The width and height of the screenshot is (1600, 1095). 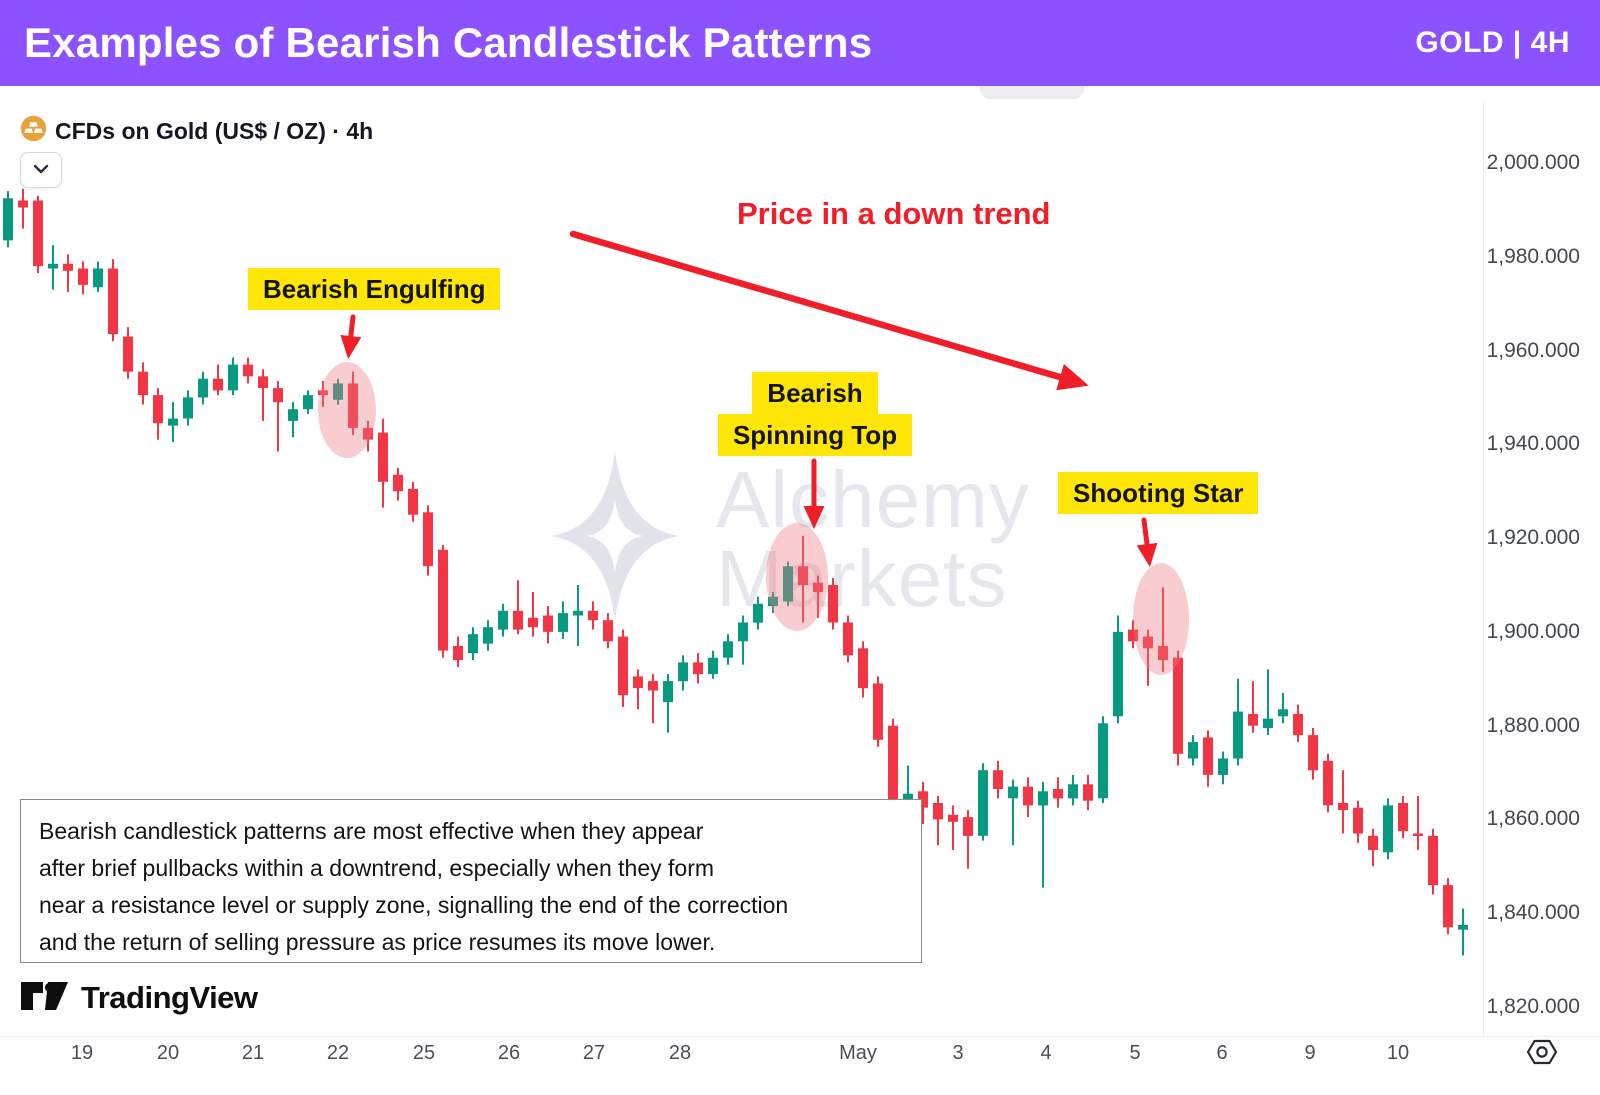 What do you see at coordinates (41, 170) in the screenshot?
I see `chart-dropdown-button` at bounding box center [41, 170].